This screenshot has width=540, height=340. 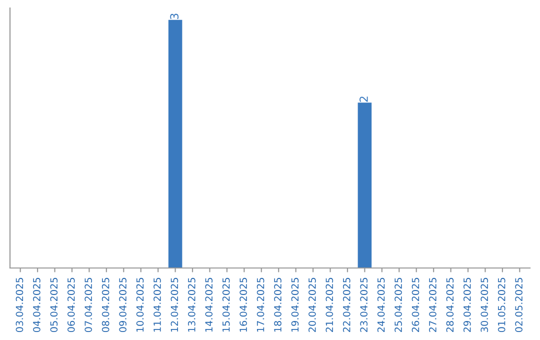 What do you see at coordinates (450, 305) in the screenshot?
I see `x-tick-label: 28.04.2025` at bounding box center [450, 305].